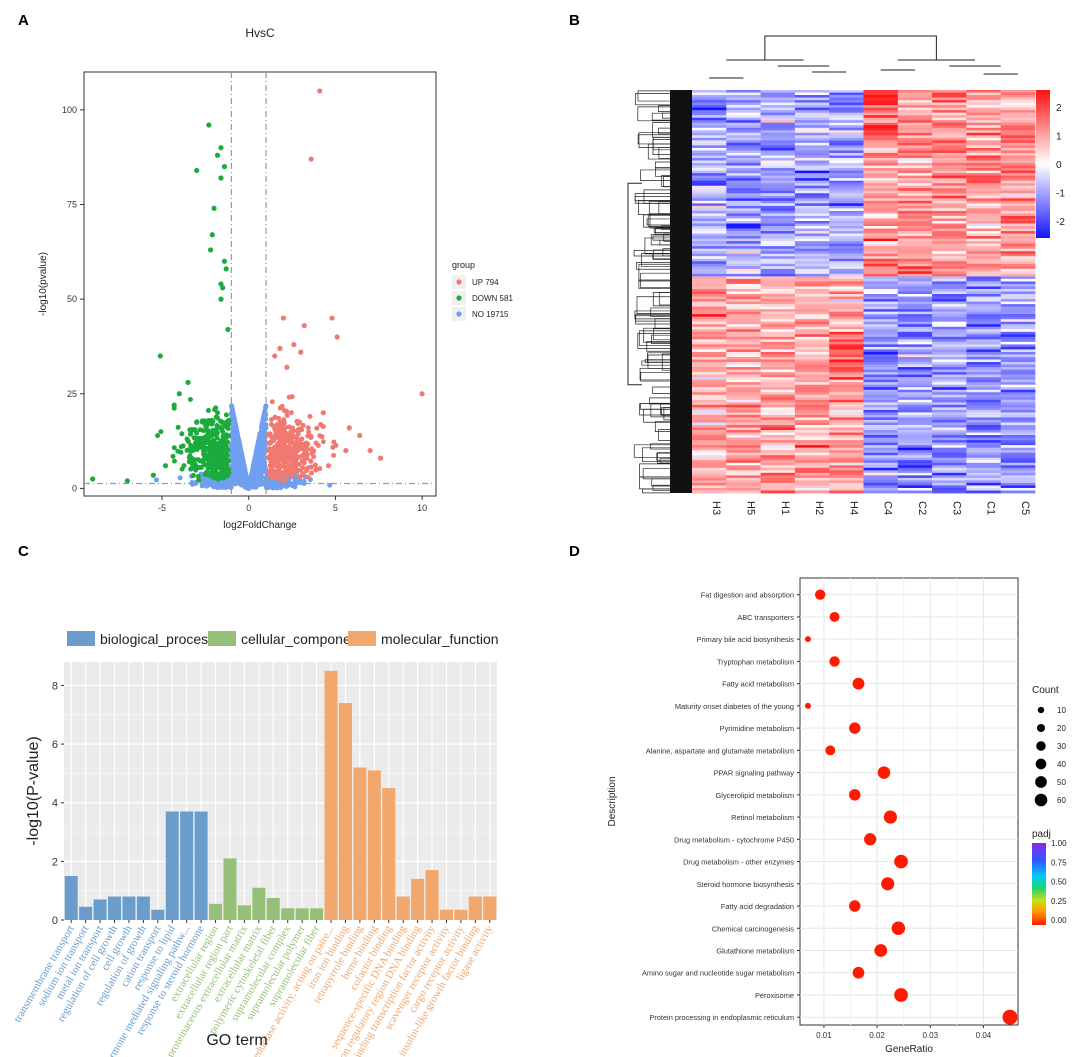 This screenshot has height=1057, width=1084. What do you see at coordinates (858, 972) in the screenshot?
I see `dot` at bounding box center [858, 972].